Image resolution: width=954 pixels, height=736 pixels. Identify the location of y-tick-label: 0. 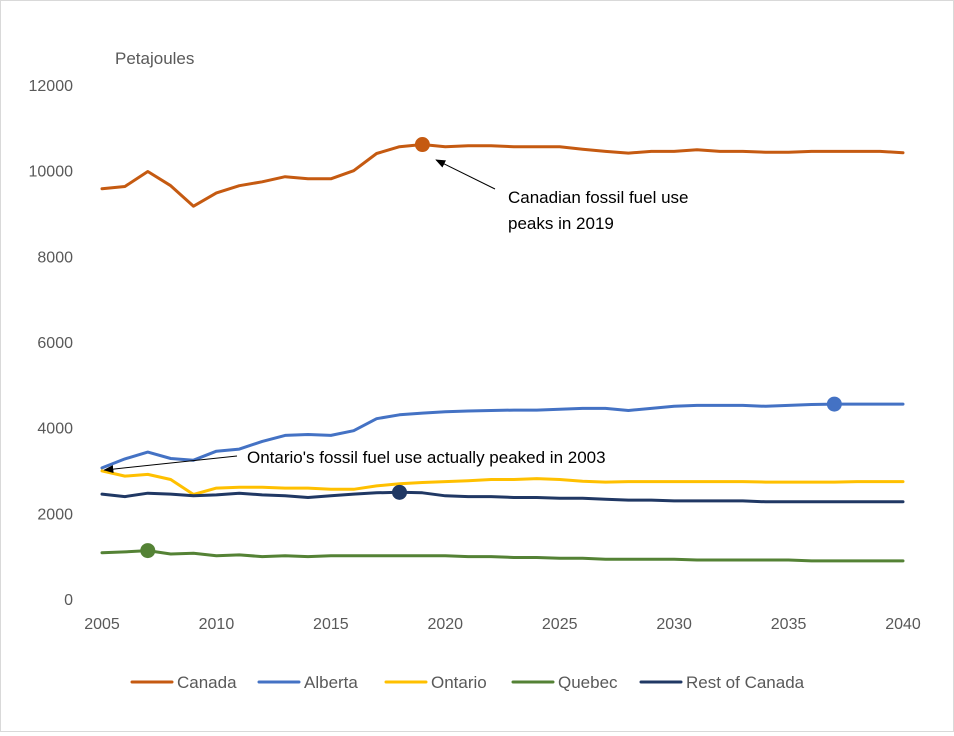
(68, 600).